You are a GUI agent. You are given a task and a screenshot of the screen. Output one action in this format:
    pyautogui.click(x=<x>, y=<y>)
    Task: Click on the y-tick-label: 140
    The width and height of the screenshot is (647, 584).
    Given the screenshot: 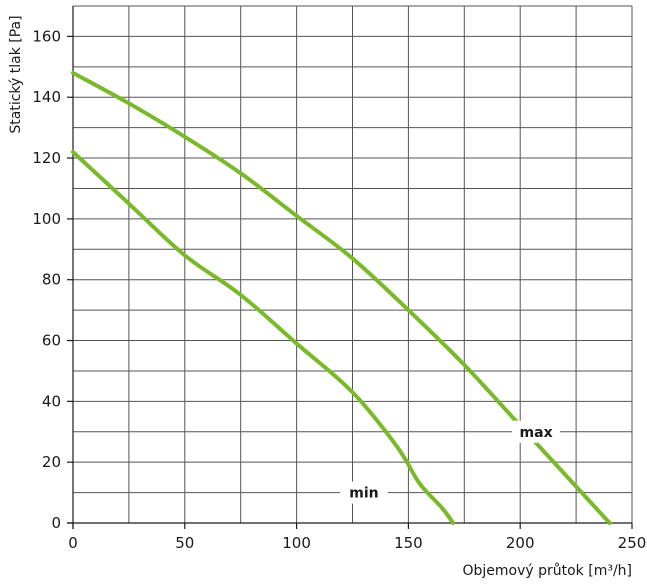 What is the action you would take?
    pyautogui.click(x=46, y=97)
    